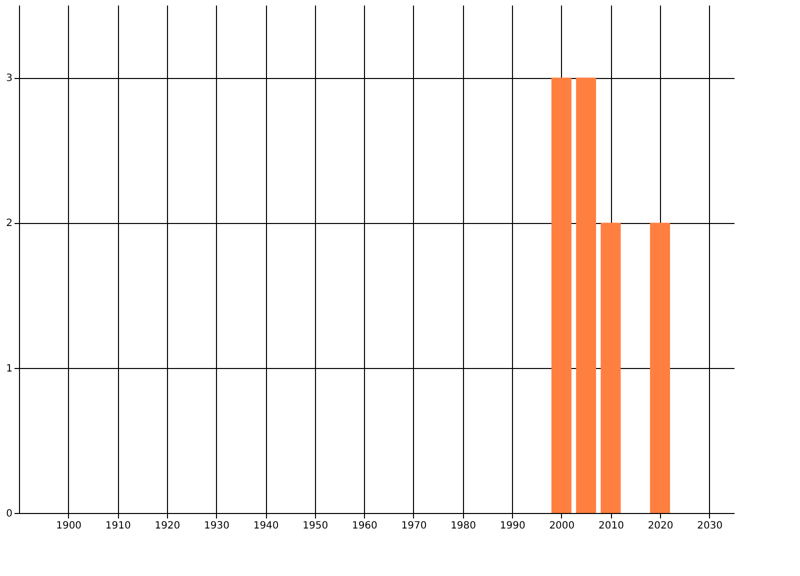 Image resolution: width=800 pixels, height=576 pixels. What do you see at coordinates (463, 526) in the screenshot?
I see `x-tick-label: 1980` at bounding box center [463, 526].